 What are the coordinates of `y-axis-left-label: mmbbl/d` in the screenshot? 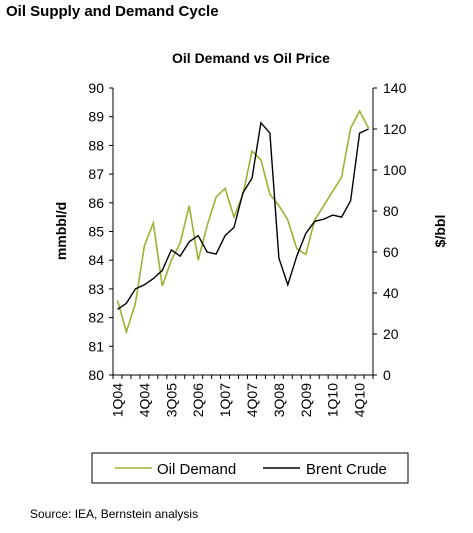 It's located at (61, 231).